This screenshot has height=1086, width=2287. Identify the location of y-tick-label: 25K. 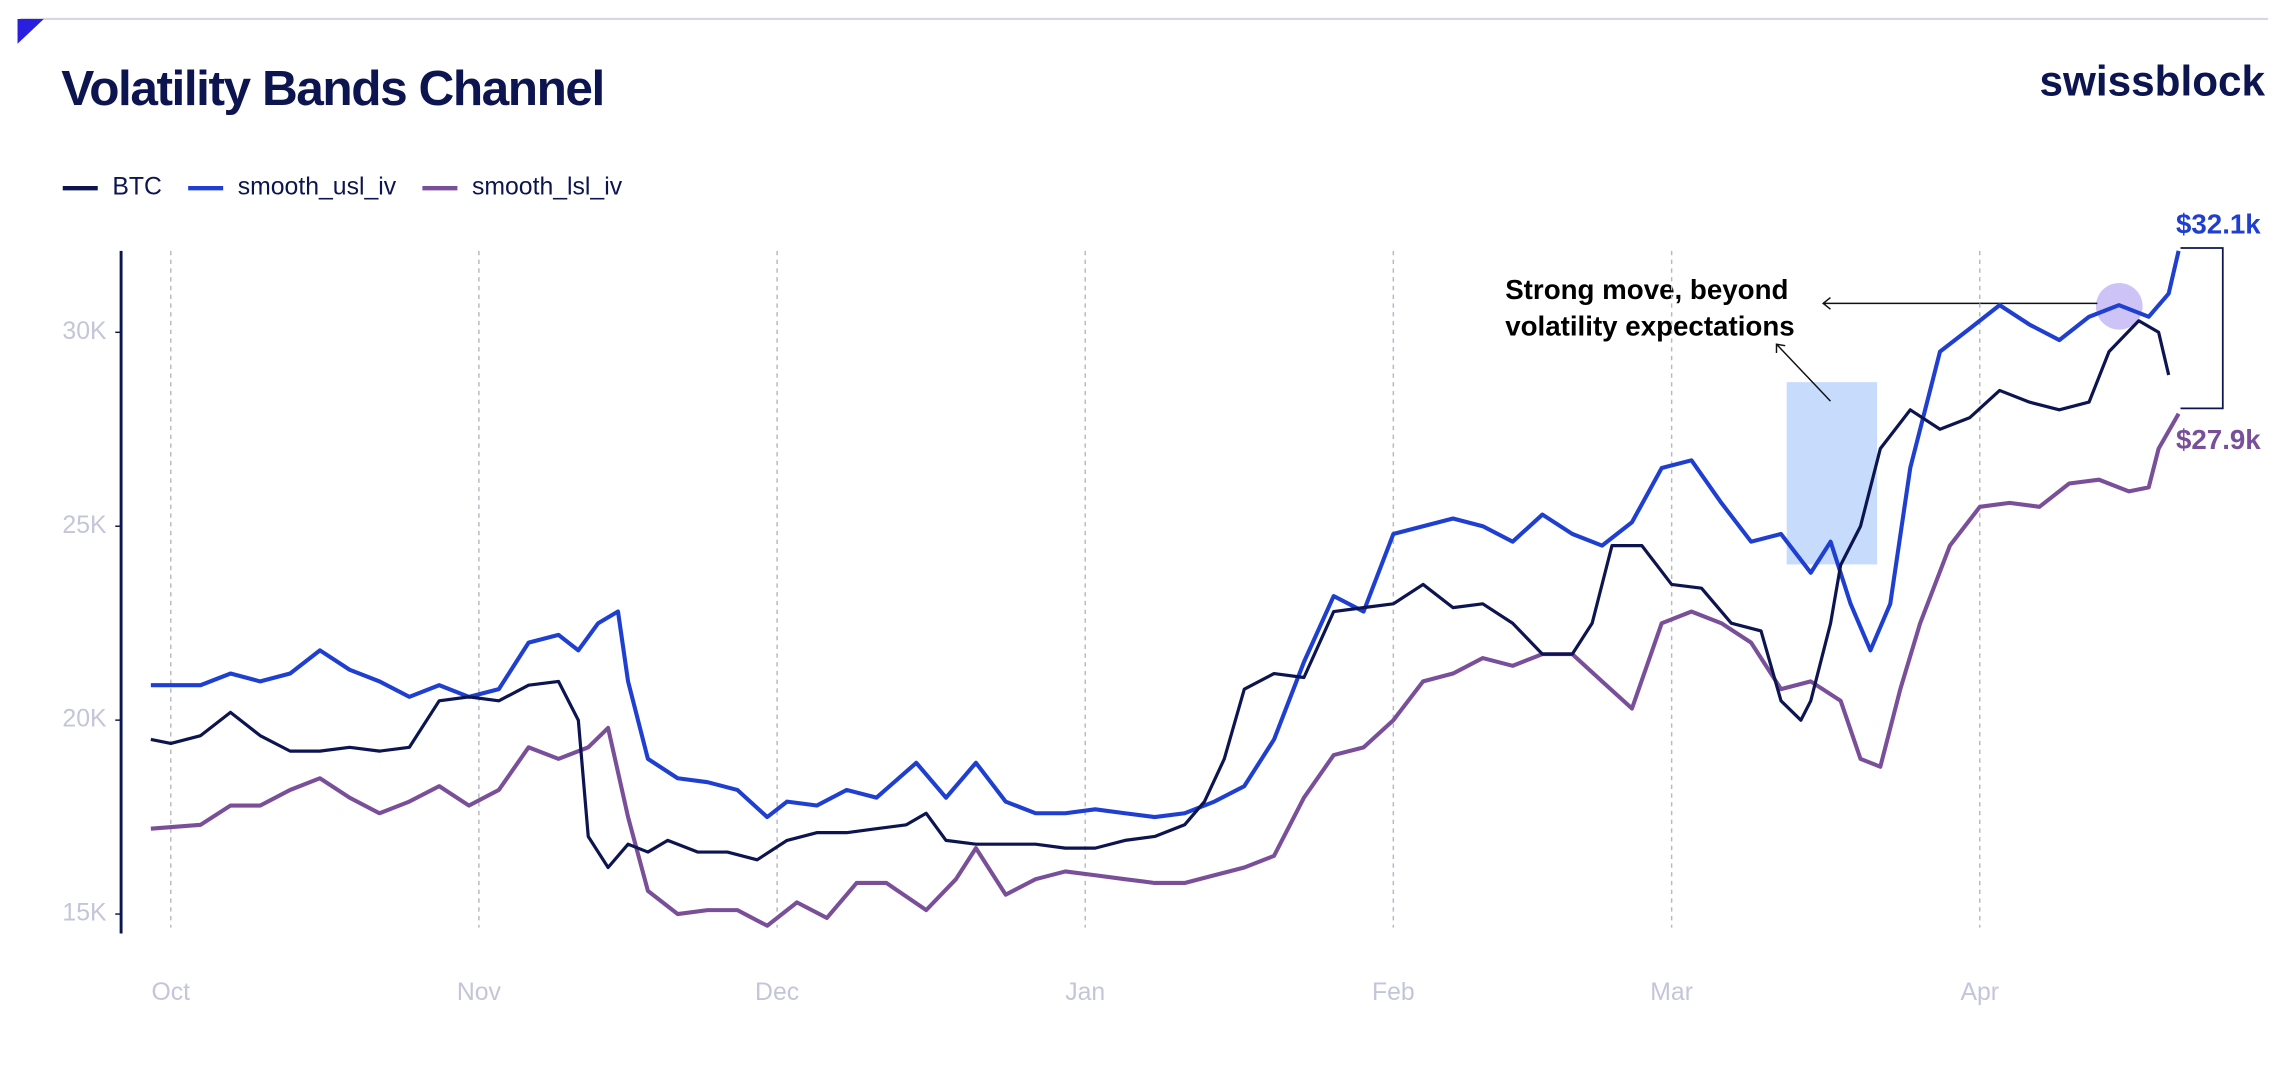
(84, 525).